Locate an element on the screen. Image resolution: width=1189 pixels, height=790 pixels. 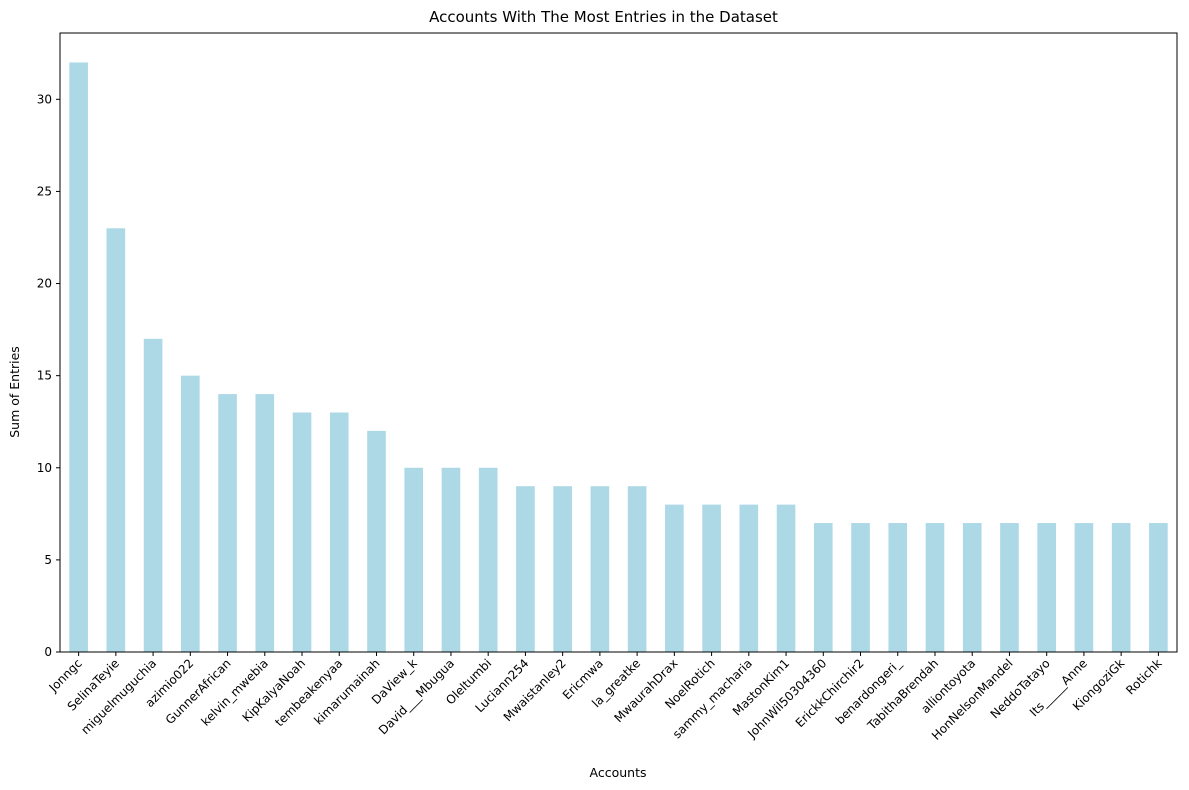
bar-azimio022 is located at coordinates (190, 514).